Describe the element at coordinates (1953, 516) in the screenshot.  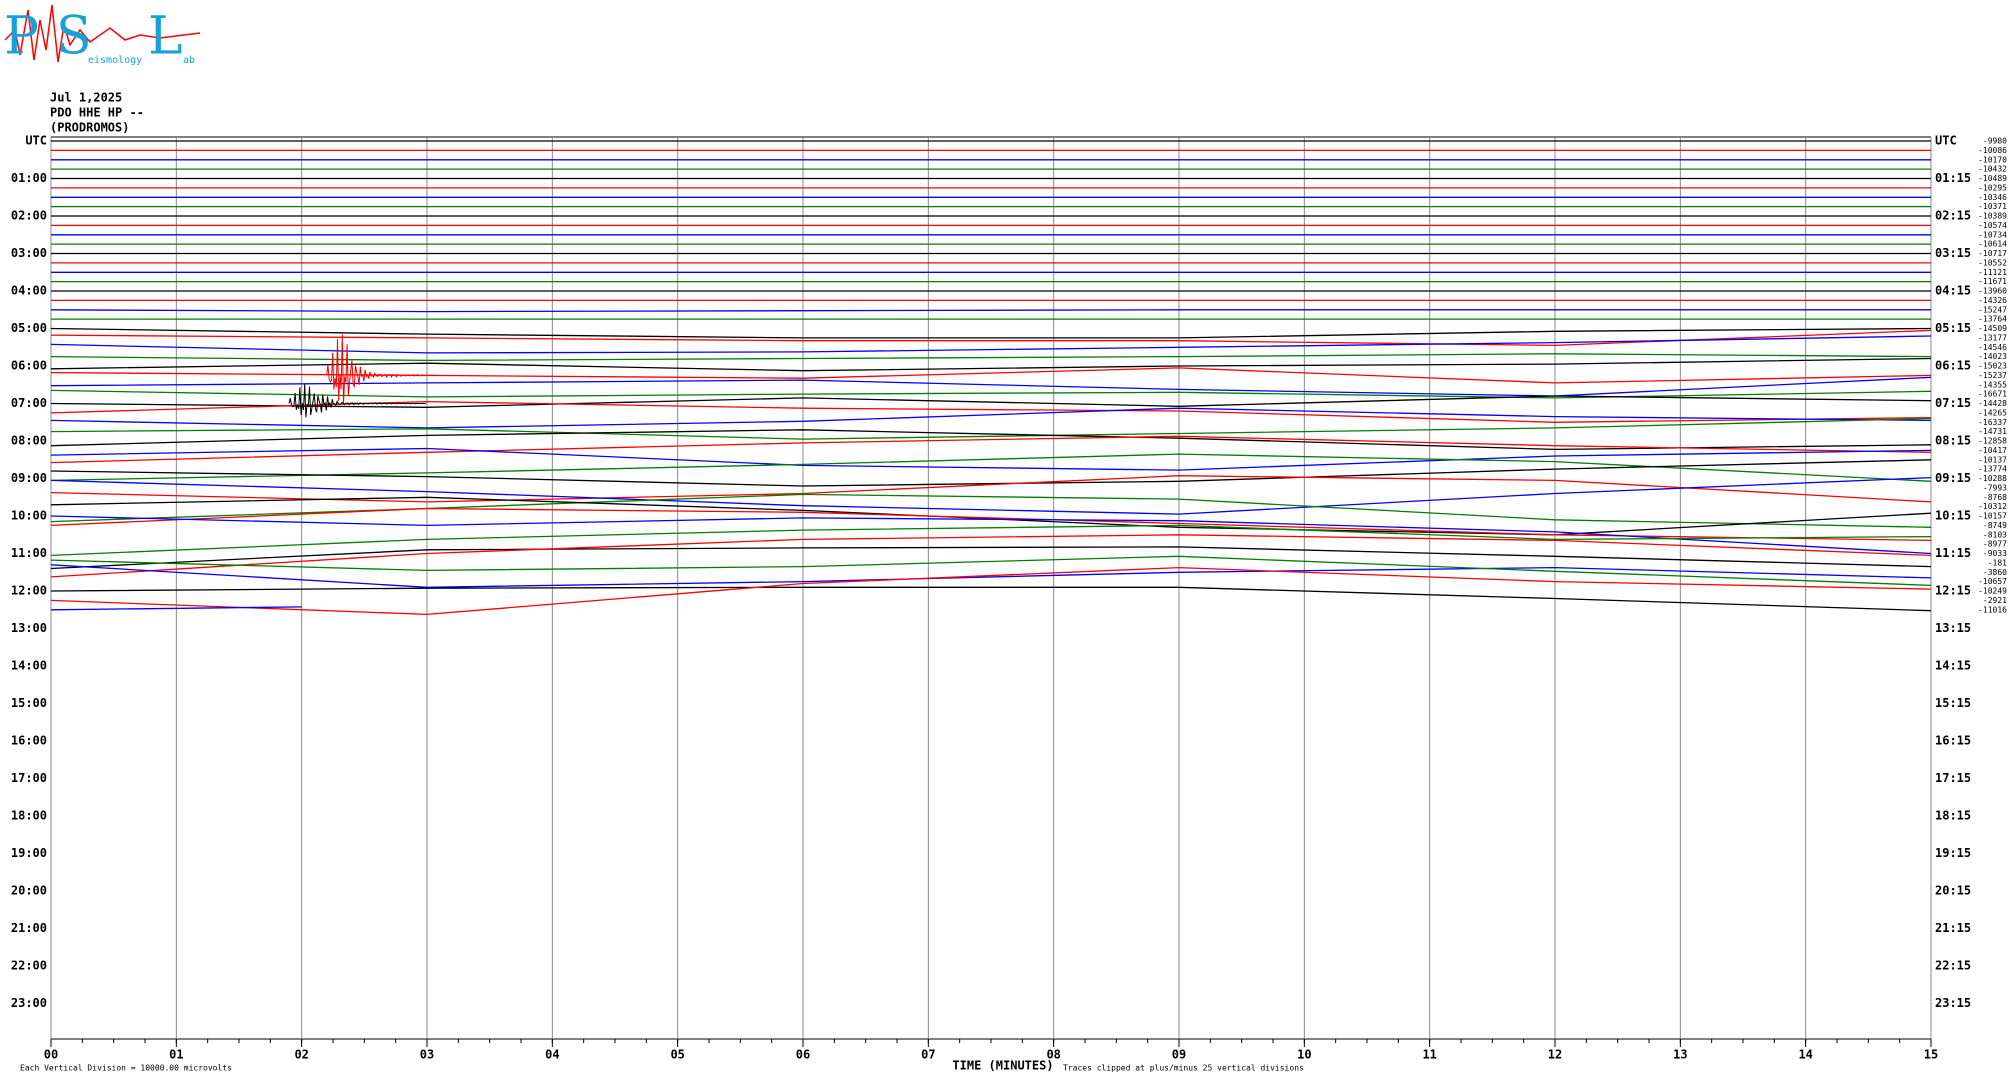
I see `row-label: 10:15` at that location.